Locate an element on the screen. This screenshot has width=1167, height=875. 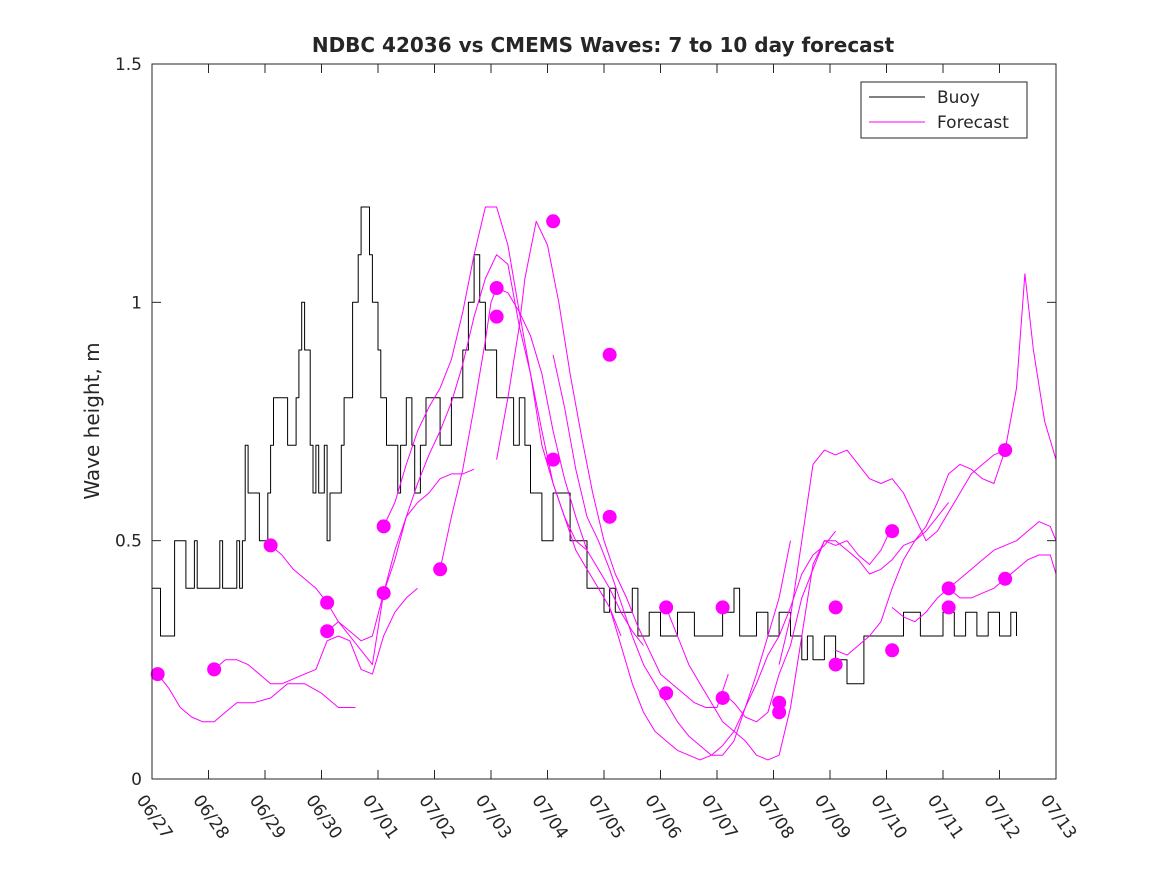
x-tick-label: 07/06 is located at coordinates (662, 817).